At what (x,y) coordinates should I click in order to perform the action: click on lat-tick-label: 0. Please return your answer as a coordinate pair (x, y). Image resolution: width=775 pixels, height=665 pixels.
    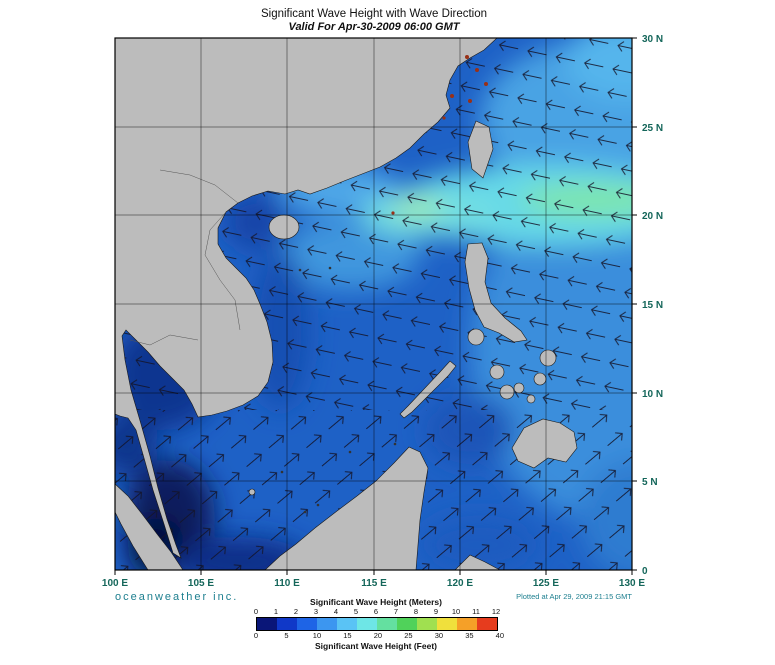
    Looking at the image, I should click on (645, 571).